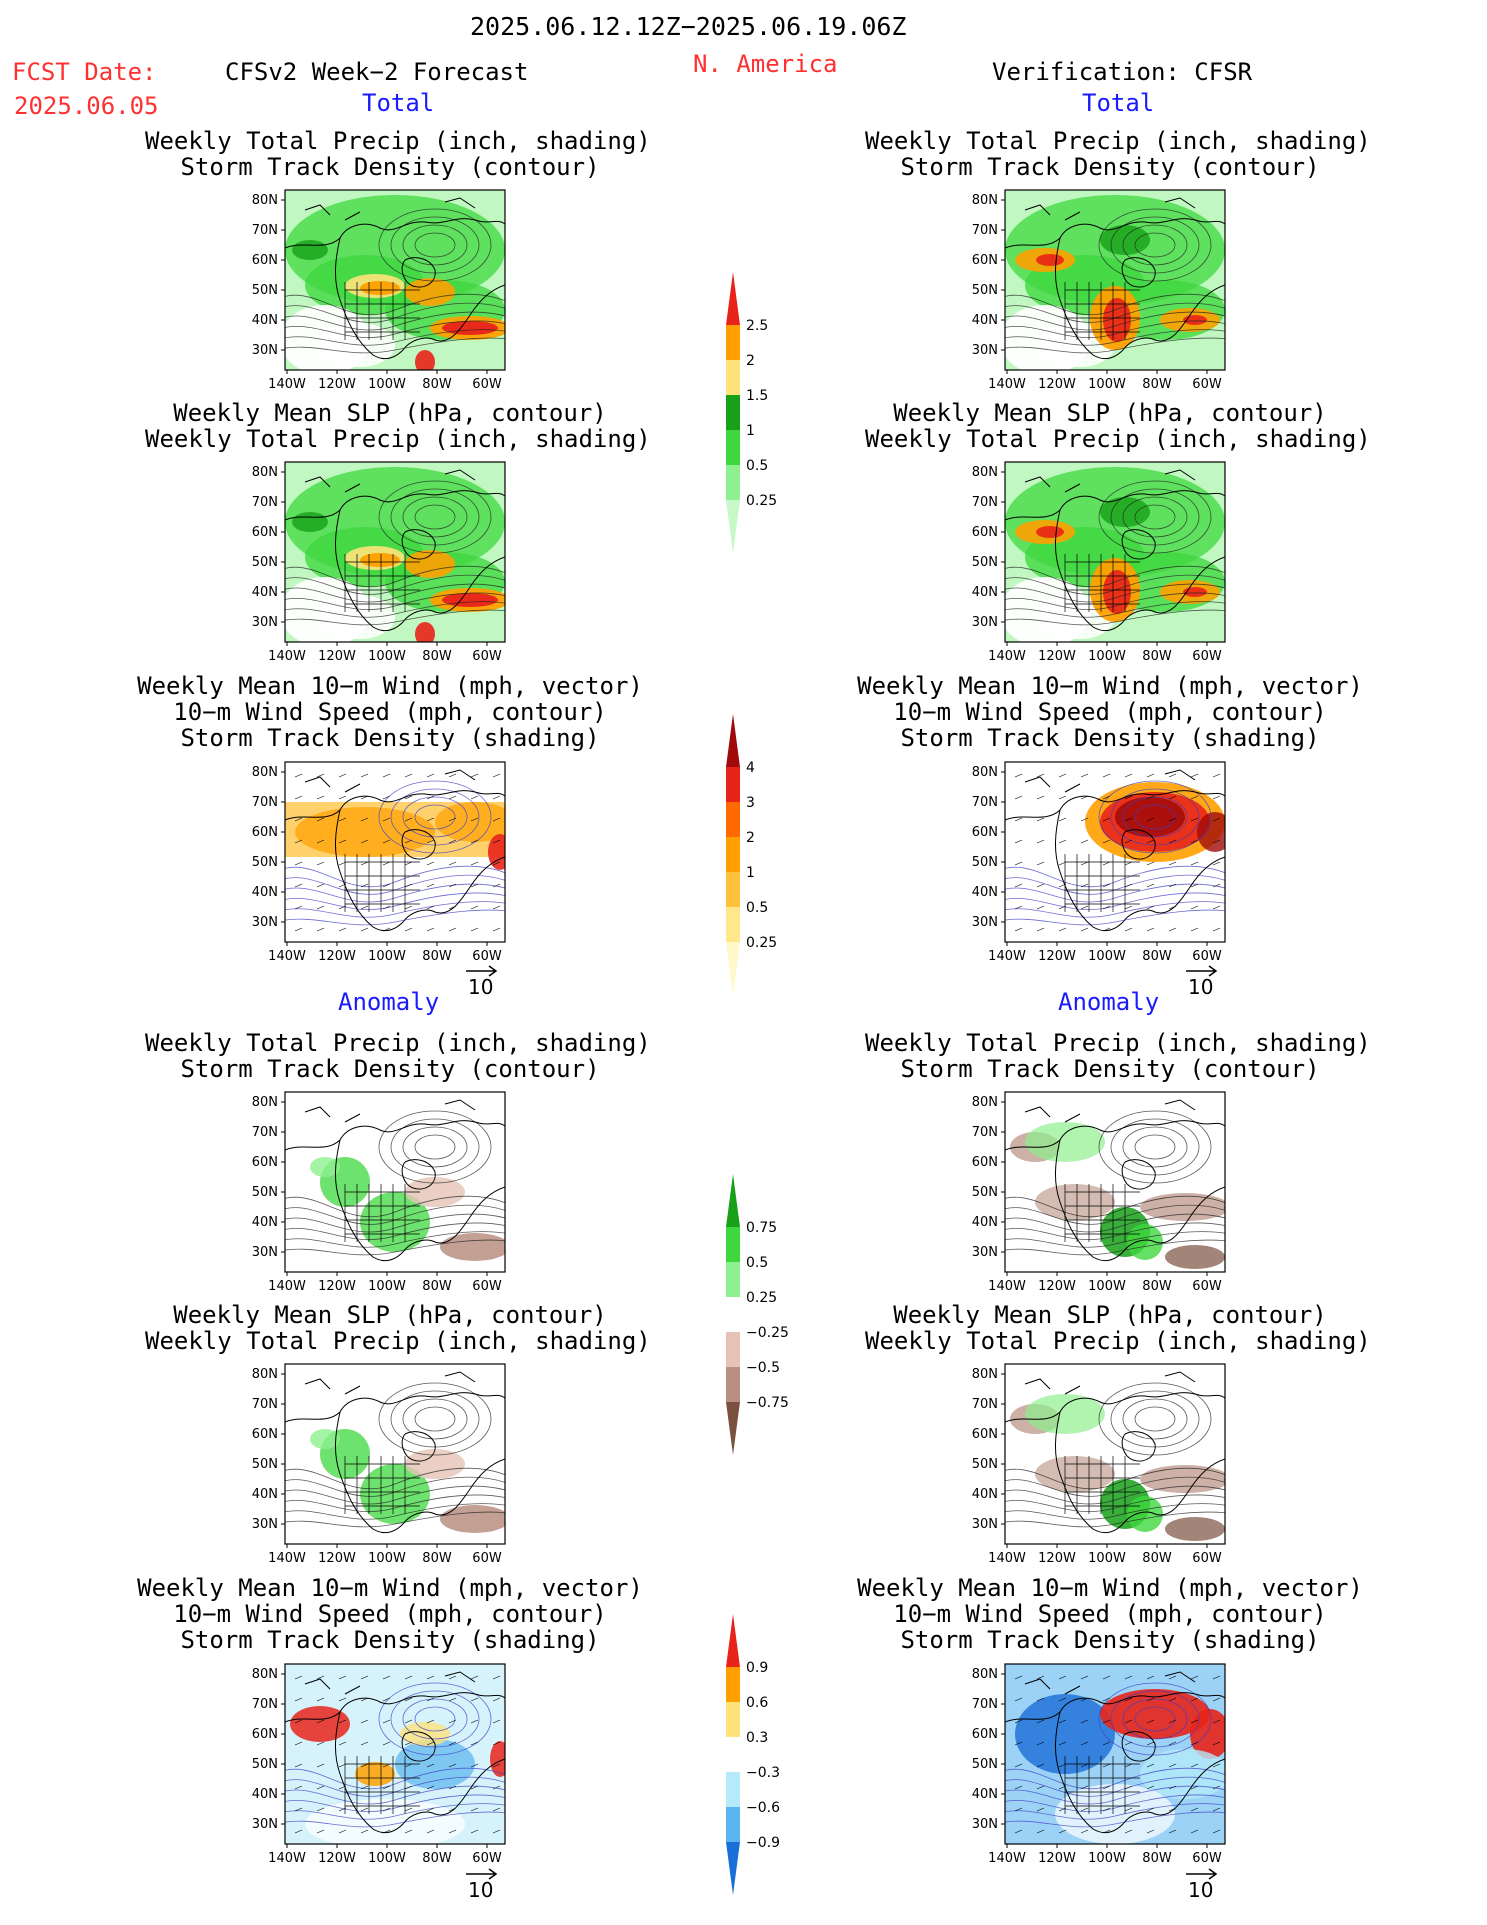  I want to click on colorbar-label: 2, so click(750, 838).